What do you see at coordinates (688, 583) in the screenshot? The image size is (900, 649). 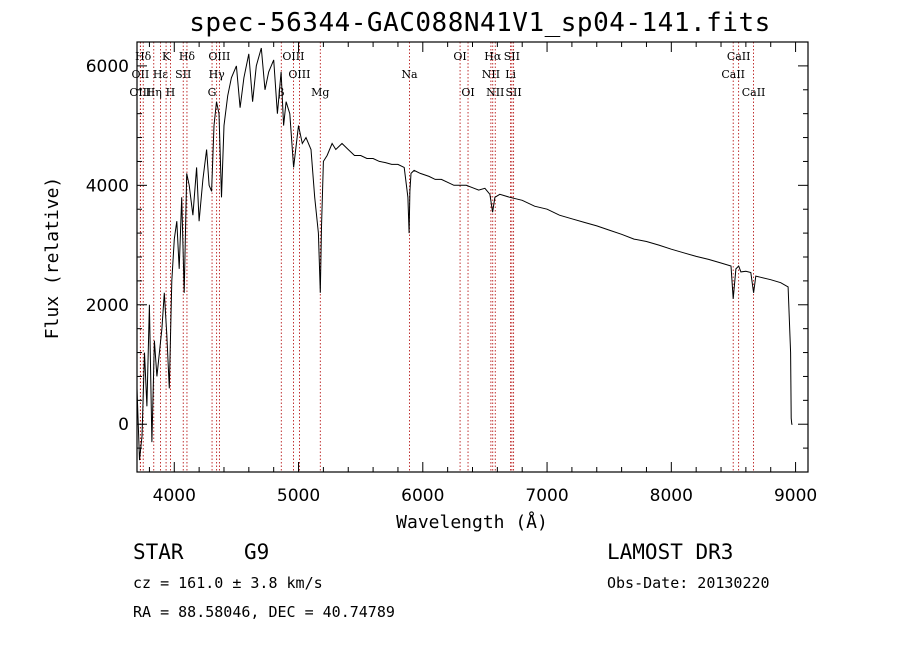 I see `obs-date: Obs-Date: 20130220` at bounding box center [688, 583].